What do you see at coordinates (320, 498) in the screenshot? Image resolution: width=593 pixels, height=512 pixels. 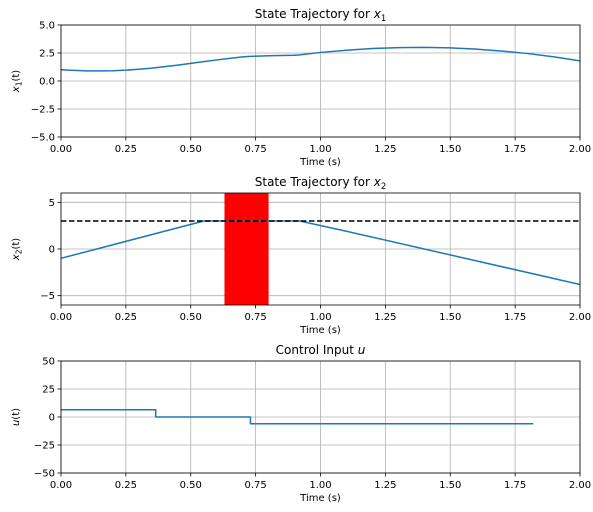 I see `panel-3-xlabel: Time (s)` at bounding box center [320, 498].